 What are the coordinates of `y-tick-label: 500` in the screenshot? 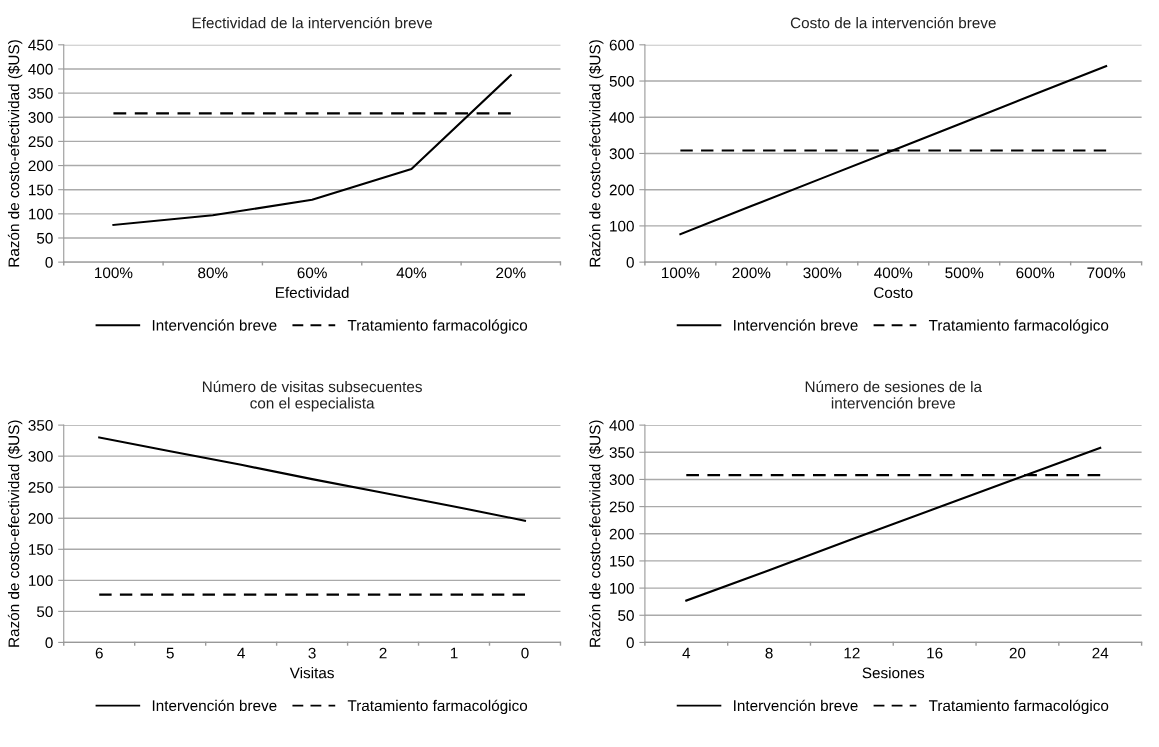 It's located at (621, 81).